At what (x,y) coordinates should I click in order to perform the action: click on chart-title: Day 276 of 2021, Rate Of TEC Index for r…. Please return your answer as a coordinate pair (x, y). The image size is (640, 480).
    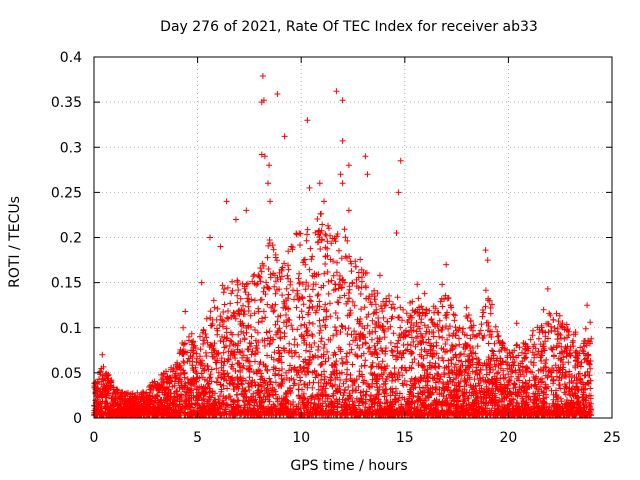
    Looking at the image, I should click on (349, 27).